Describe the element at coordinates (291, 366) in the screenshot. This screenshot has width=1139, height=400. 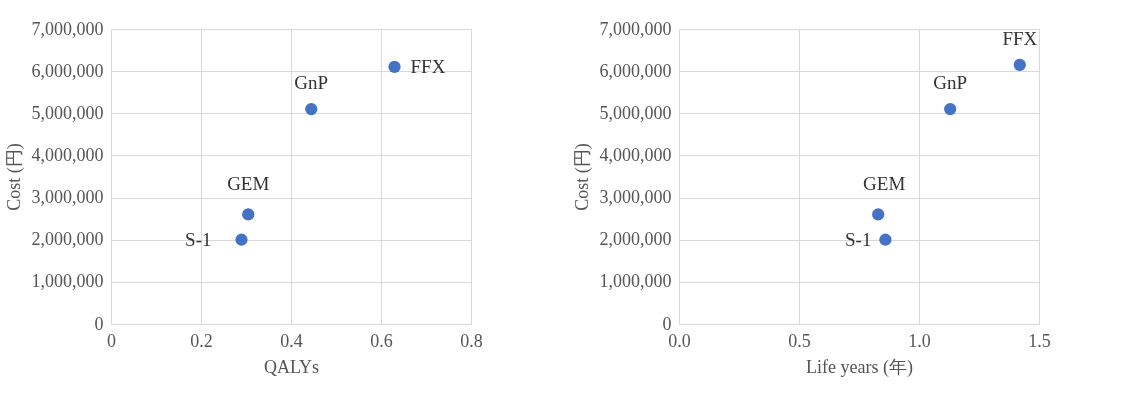
I see `x-axis-title: QALYs` at that location.